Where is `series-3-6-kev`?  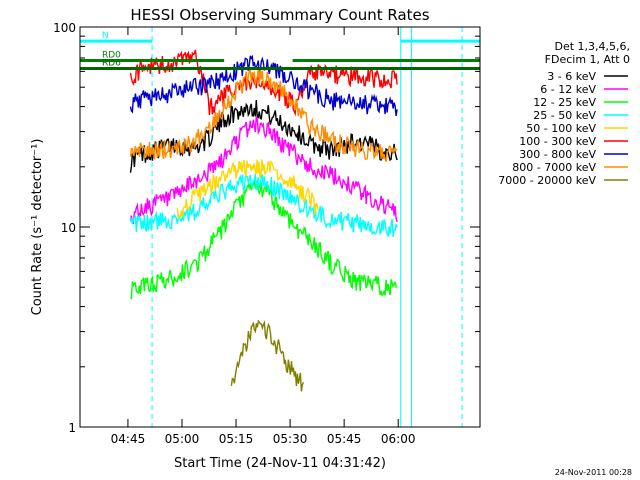
series-3-6-kev is located at coordinates (263, 136).